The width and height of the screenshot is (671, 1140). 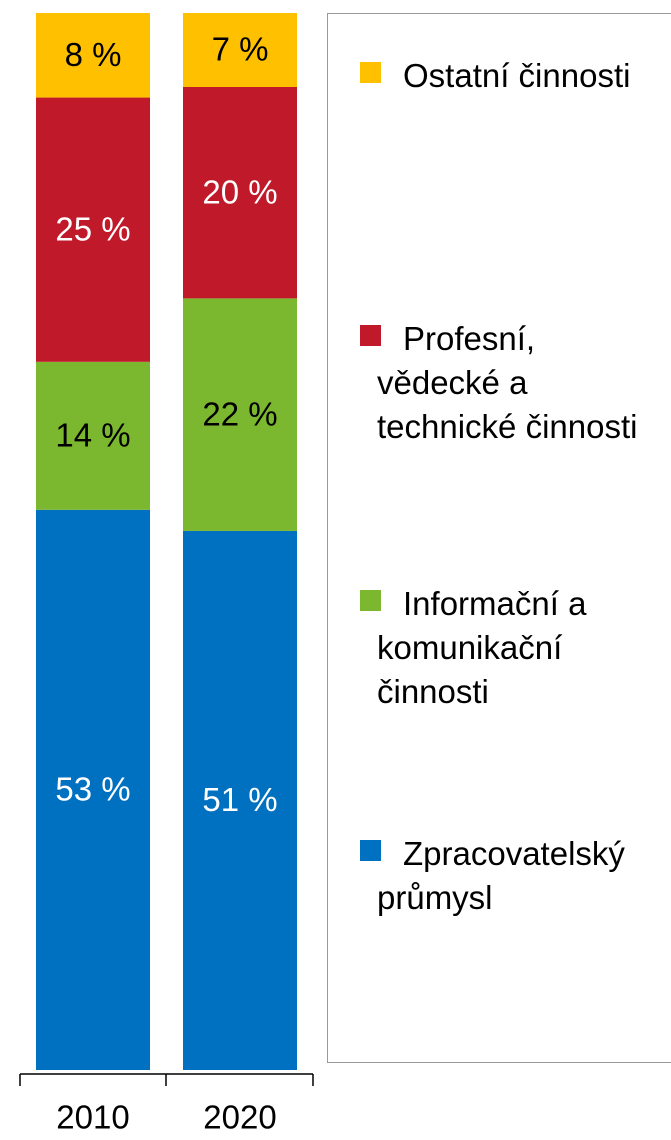 I want to click on legend-label: Profesní, vědecké a technické činnosti, so click(x=507, y=382).